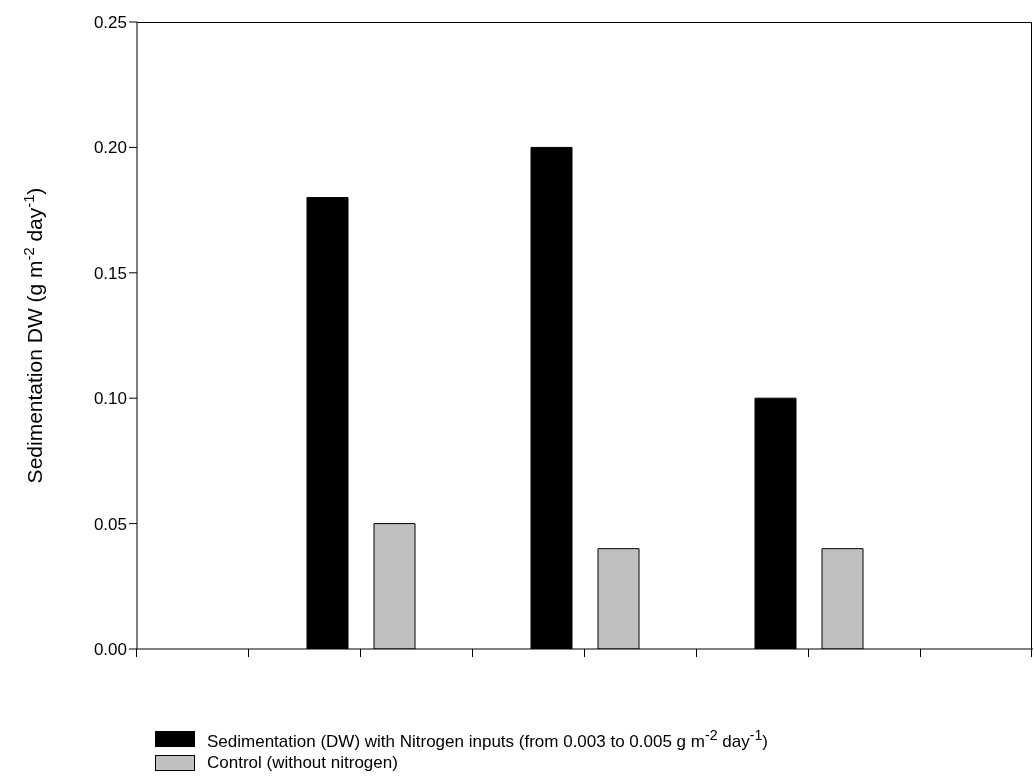  Describe the element at coordinates (110, 148) in the screenshot. I see `y-tick-label: 0.20` at that location.